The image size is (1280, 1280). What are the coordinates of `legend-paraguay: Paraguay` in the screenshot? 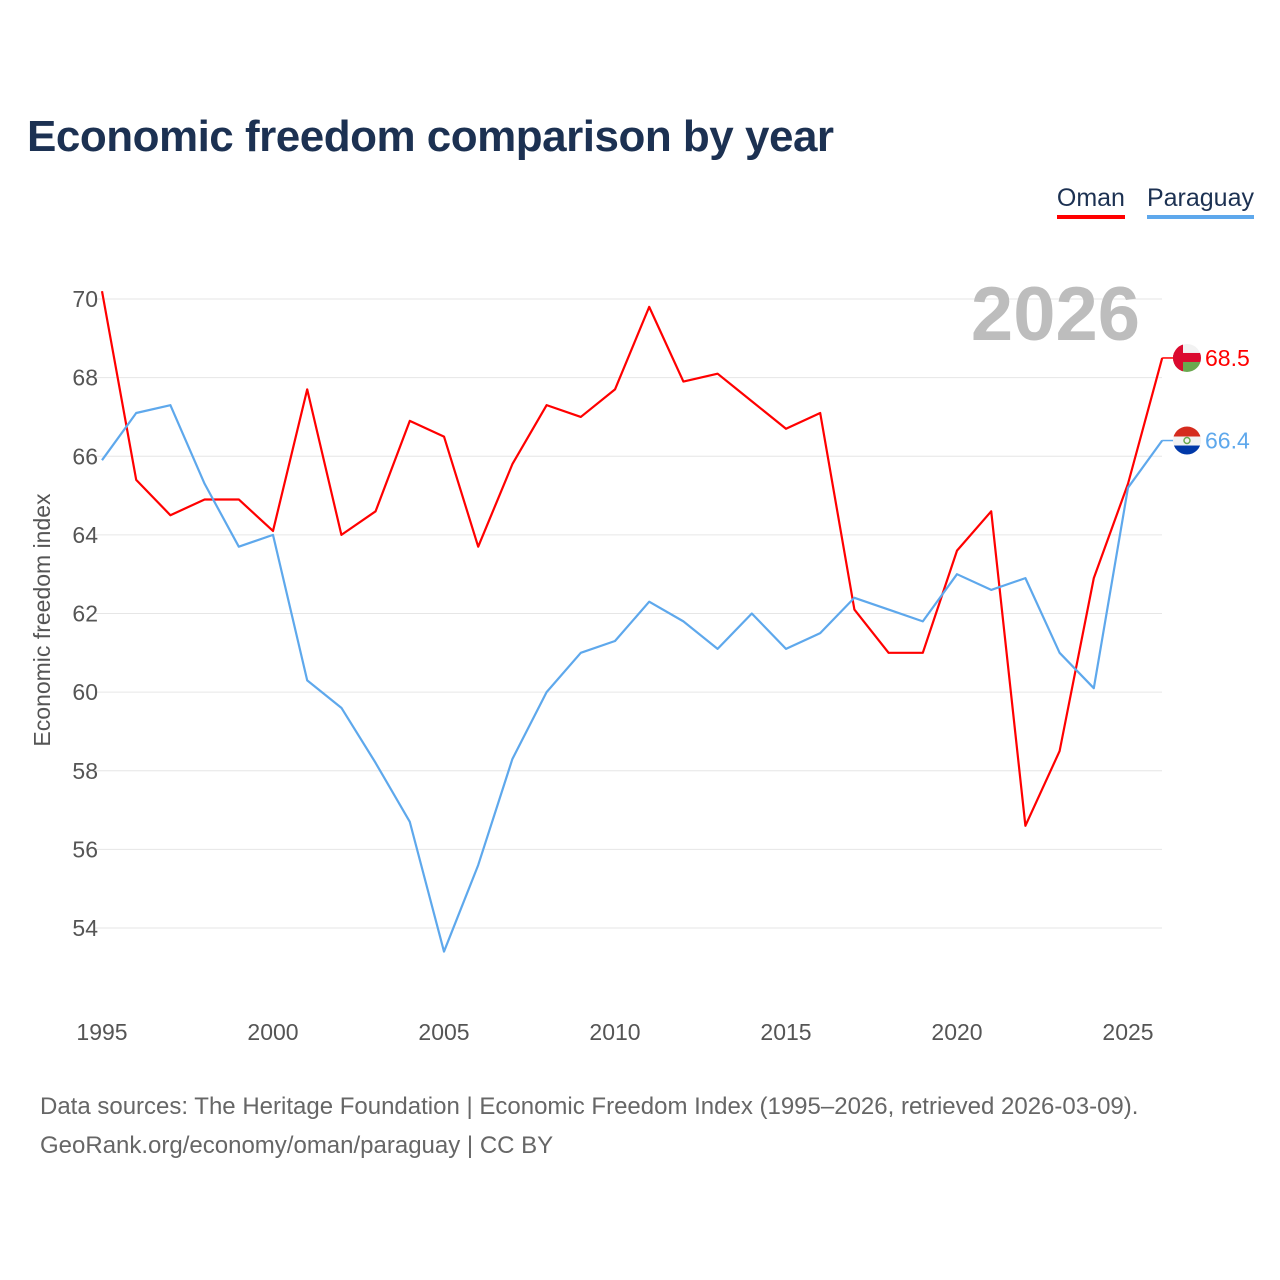 It's located at (1200, 201).